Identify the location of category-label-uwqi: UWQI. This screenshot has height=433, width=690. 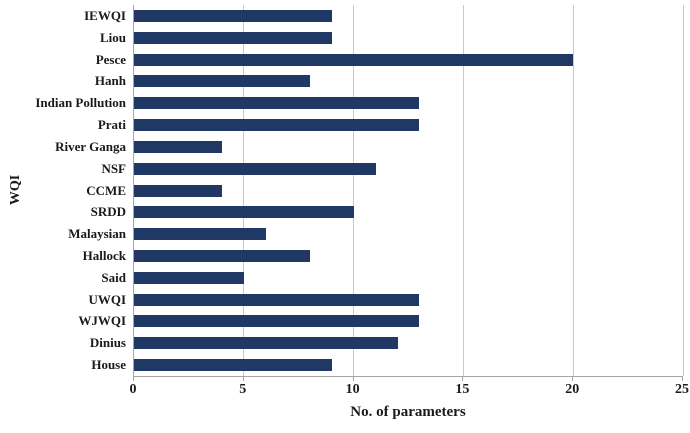
(107, 299).